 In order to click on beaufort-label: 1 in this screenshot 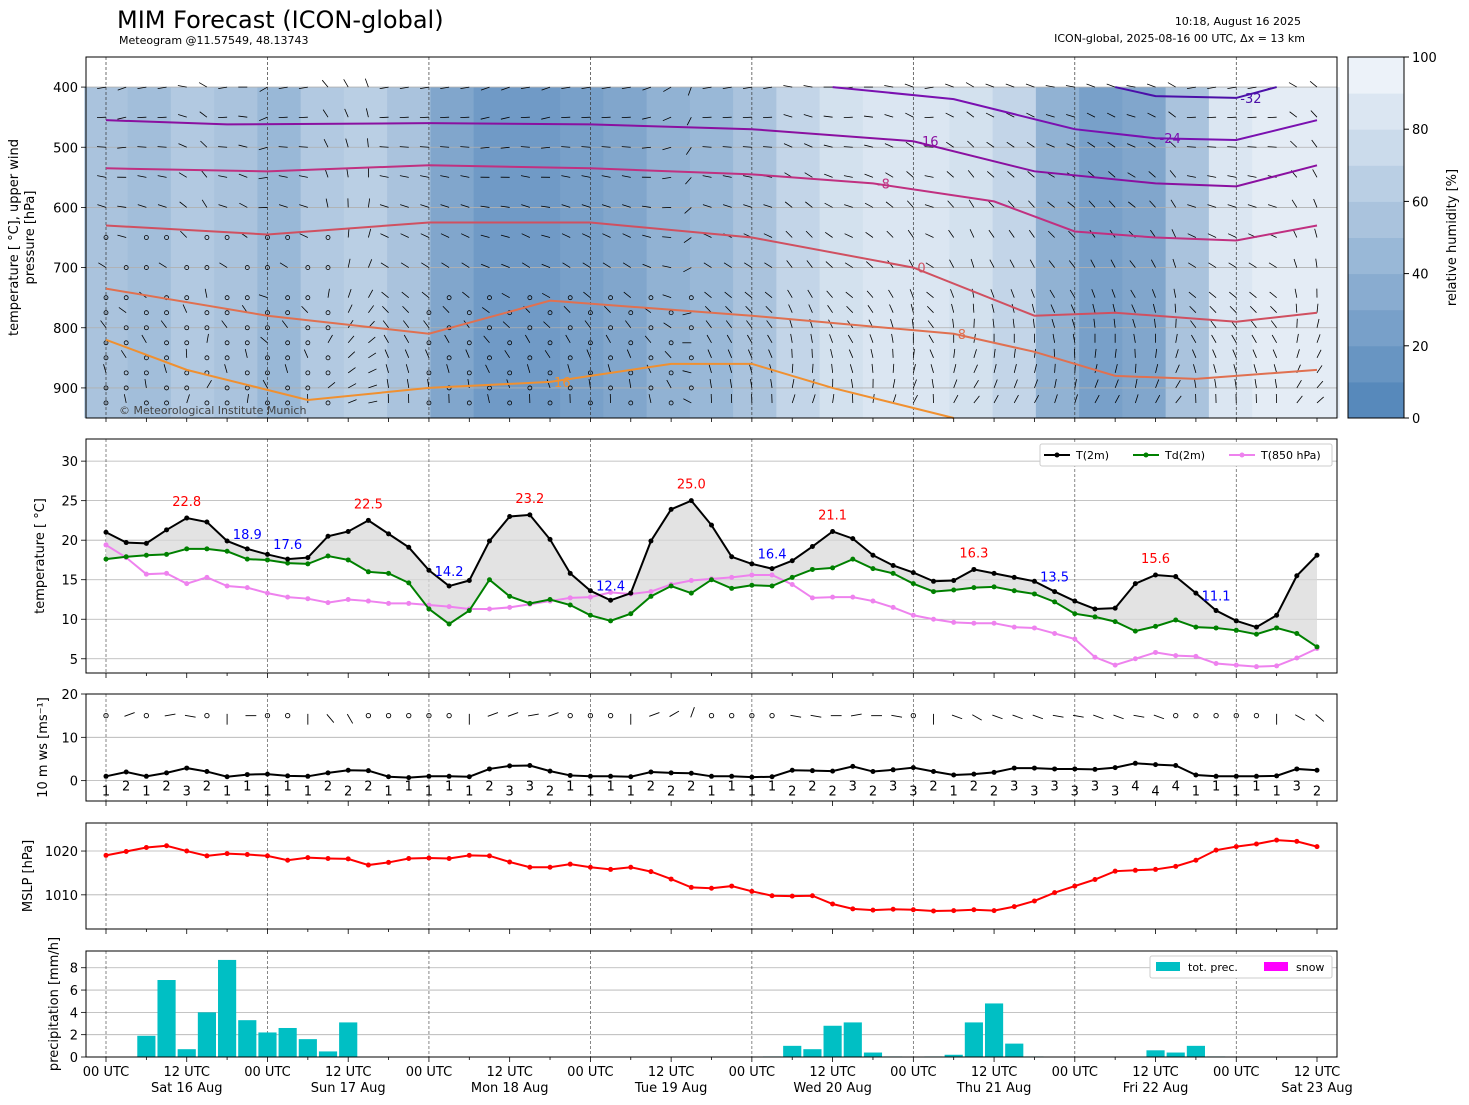, I will do `click(590, 792)`.